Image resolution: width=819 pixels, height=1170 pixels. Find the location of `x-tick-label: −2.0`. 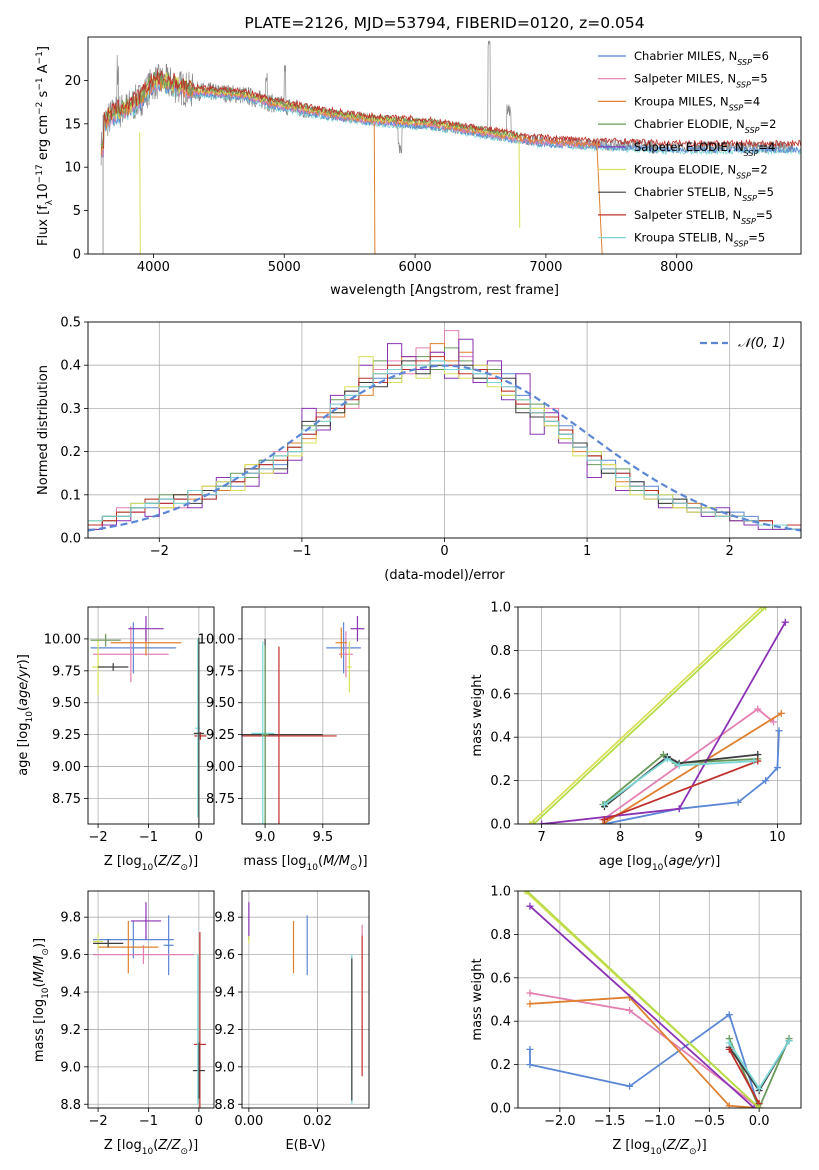

x-tick-label: −2.0 is located at coordinates (560, 1121).